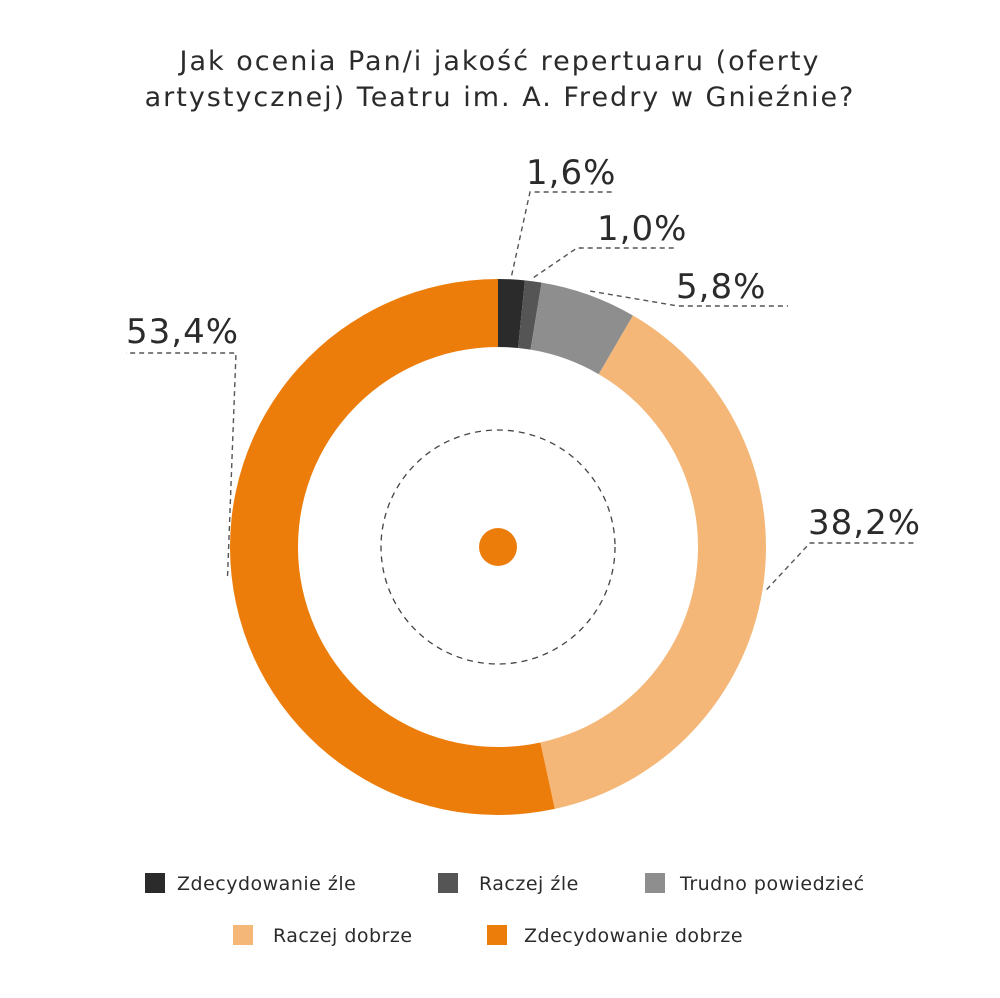 The height and width of the screenshot is (998, 1000). What do you see at coordinates (581, 328) in the screenshot?
I see `slice-trudno-powiedziec` at bounding box center [581, 328].